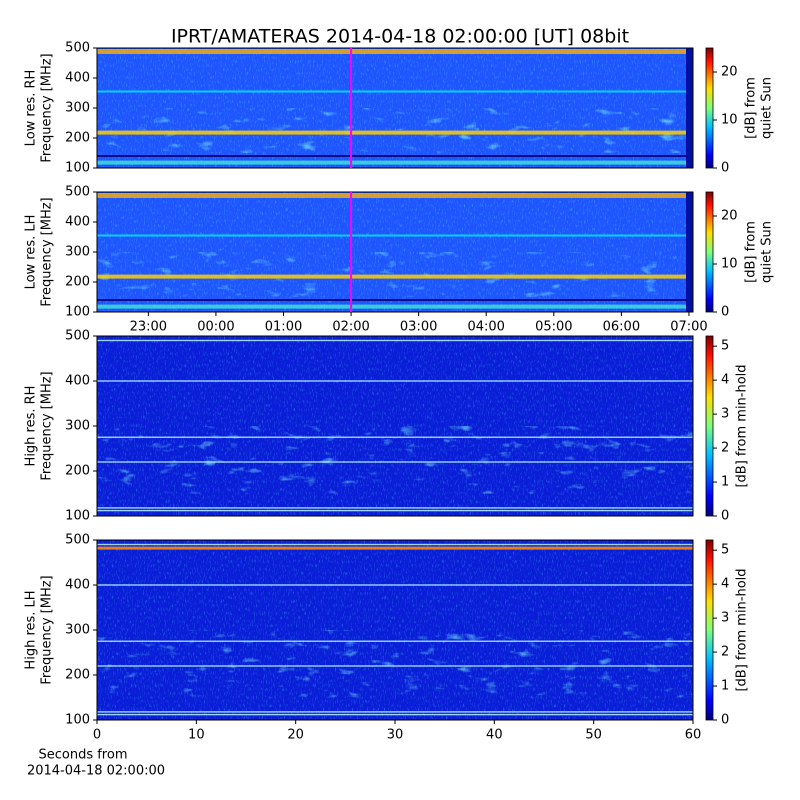  Describe the element at coordinates (295, 735) in the screenshot. I see `x-tick-label: 20` at that location.